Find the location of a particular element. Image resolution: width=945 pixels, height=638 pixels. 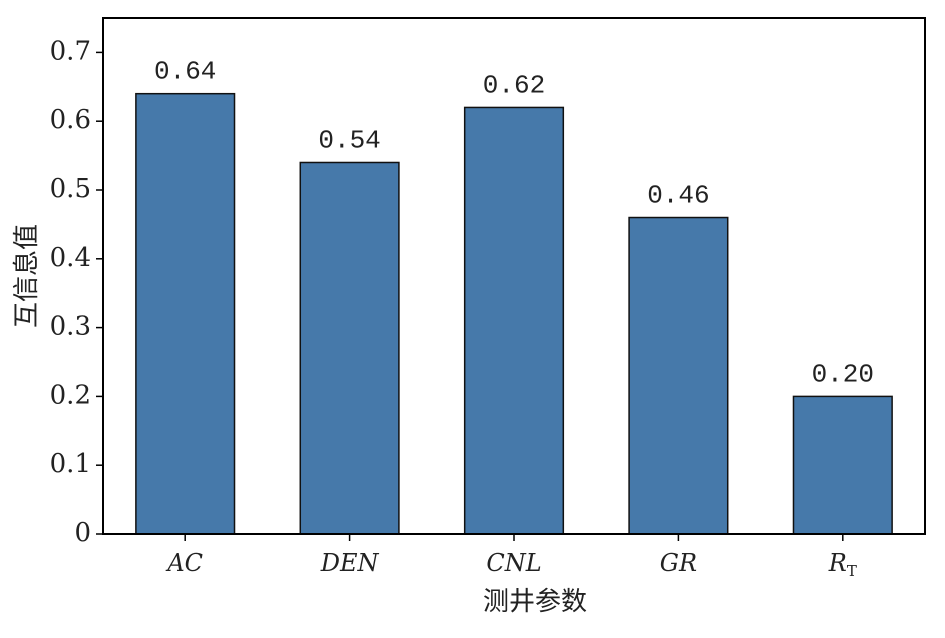

x-tick-label: AC is located at coordinates (184, 563).